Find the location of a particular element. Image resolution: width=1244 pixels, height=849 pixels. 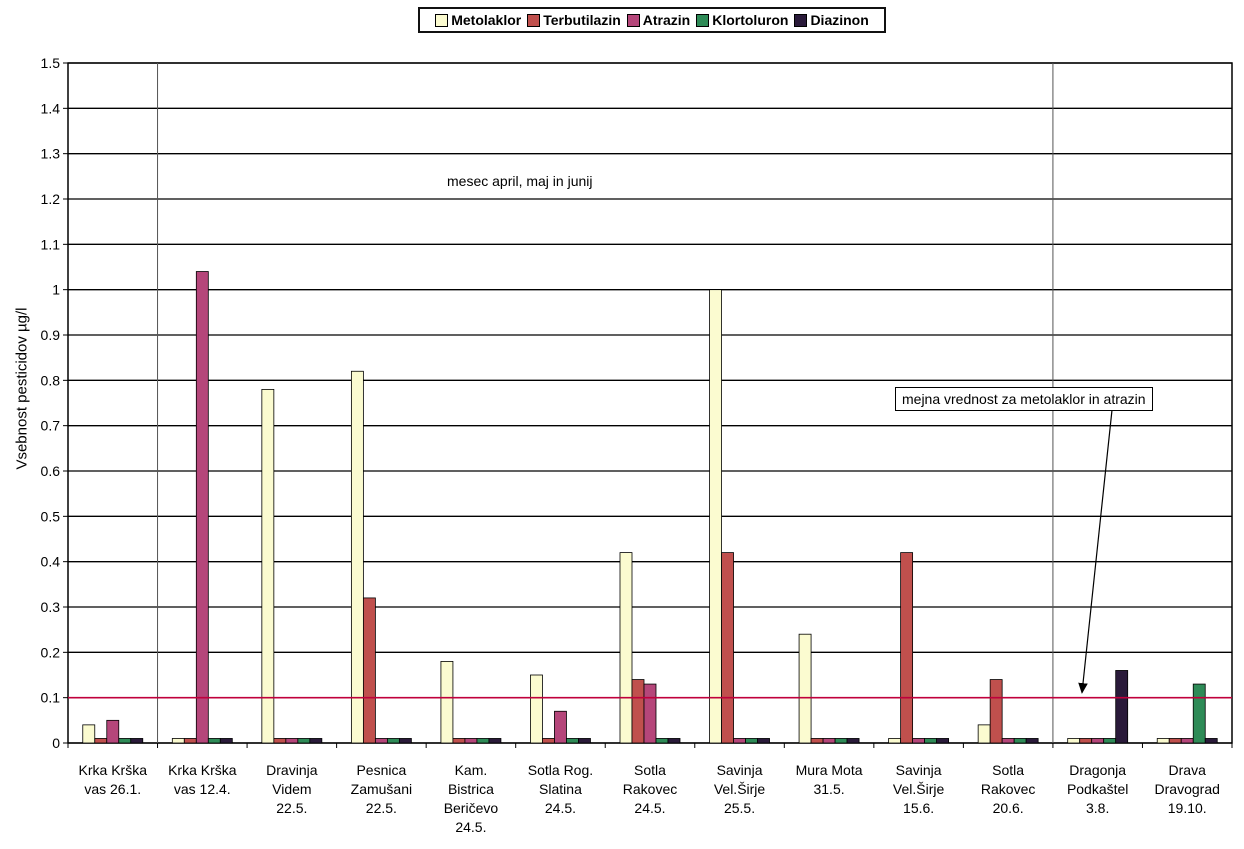

y-tick-label: 0.4 is located at coordinates (51, 562).